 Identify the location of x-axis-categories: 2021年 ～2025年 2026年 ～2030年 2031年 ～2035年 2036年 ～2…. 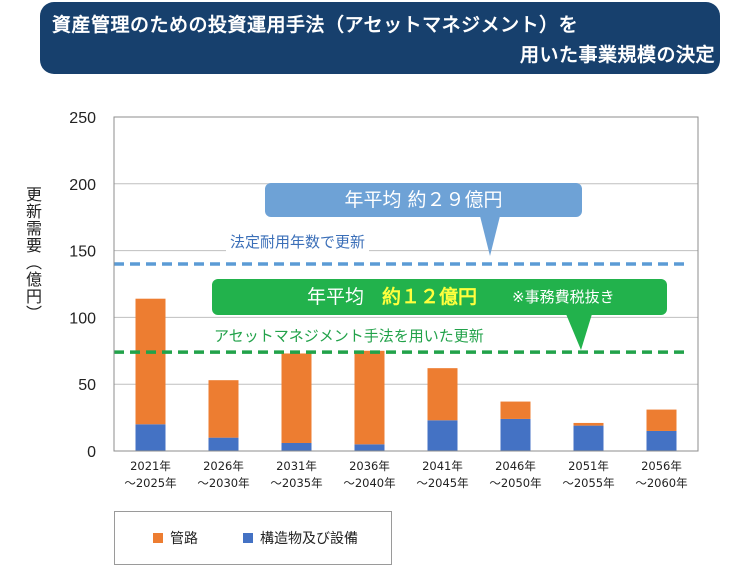
(405, 474).